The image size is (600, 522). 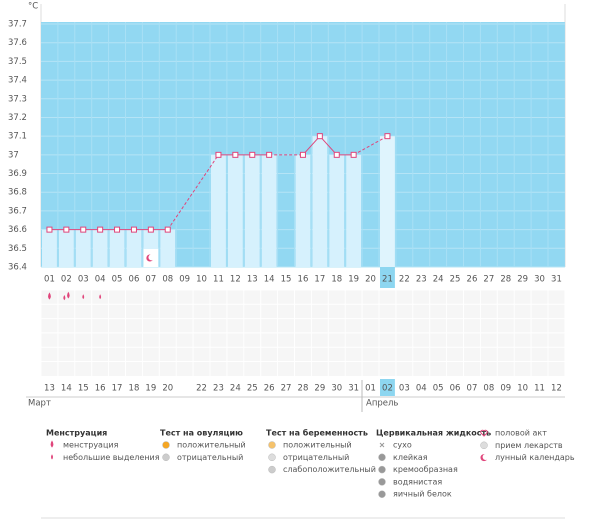 What do you see at coordinates (370, 280) in the screenshot?
I see `day-label: 20` at bounding box center [370, 280].